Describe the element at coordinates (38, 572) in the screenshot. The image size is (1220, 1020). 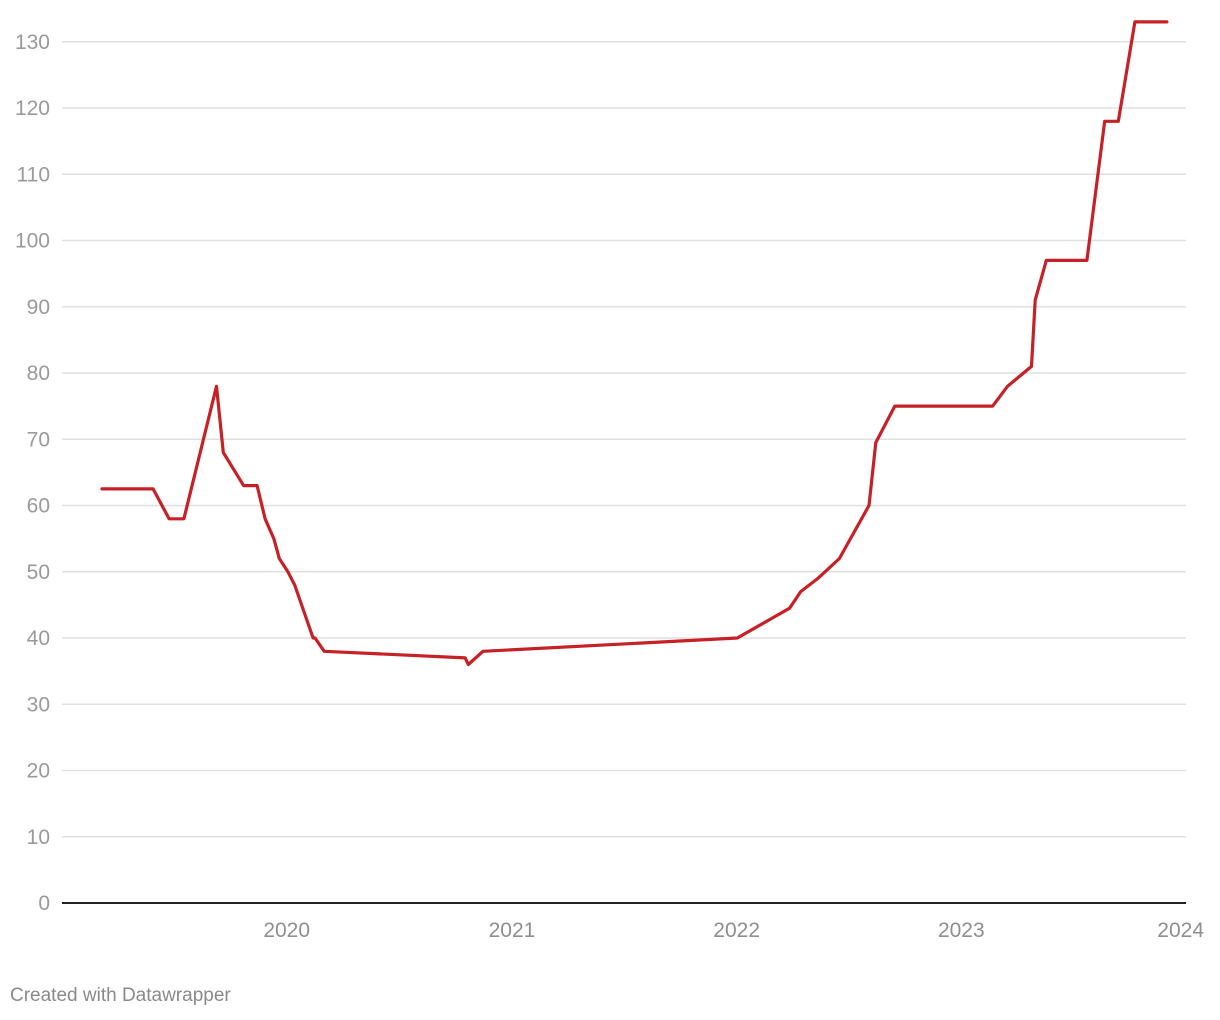
I see `y-tick-label: 50` at that location.